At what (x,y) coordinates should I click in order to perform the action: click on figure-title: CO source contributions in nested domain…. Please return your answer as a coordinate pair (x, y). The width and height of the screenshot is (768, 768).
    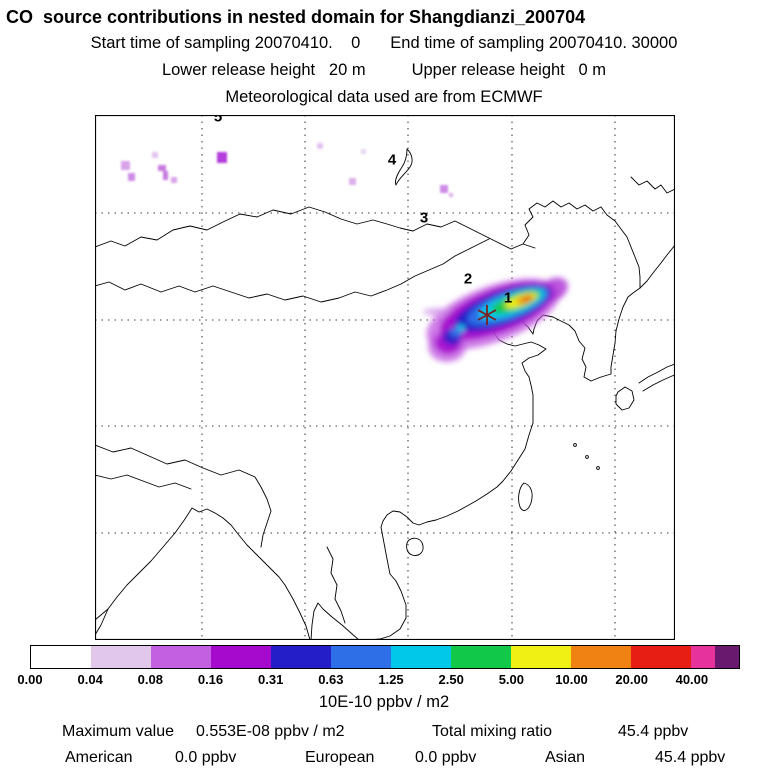
    Looking at the image, I should click on (296, 17).